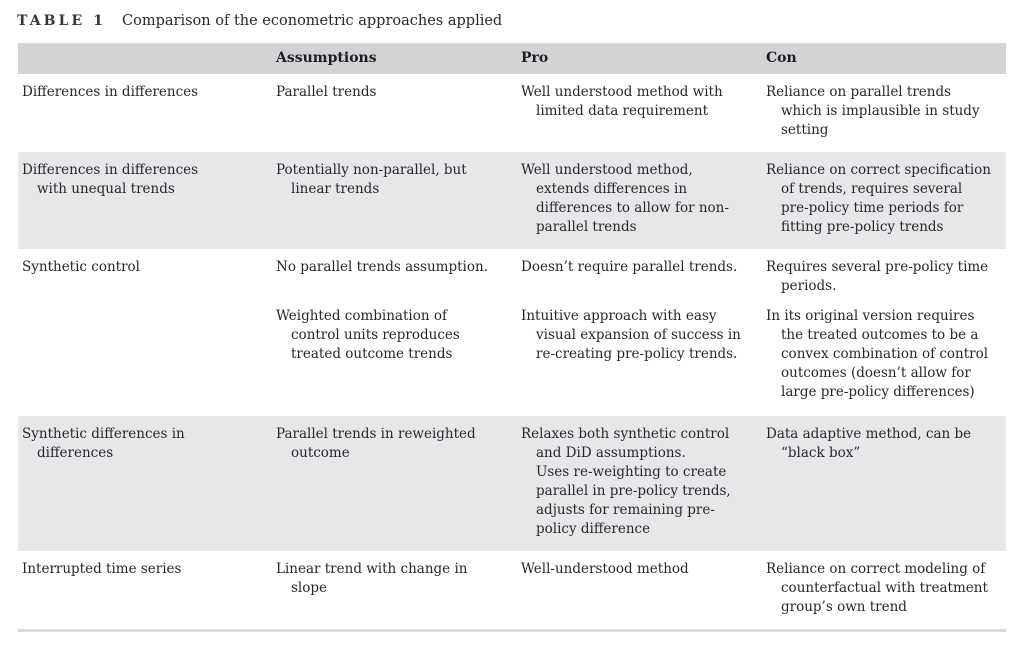  I want to click on cell-assumptions: Parallel trends, so click(326, 92).